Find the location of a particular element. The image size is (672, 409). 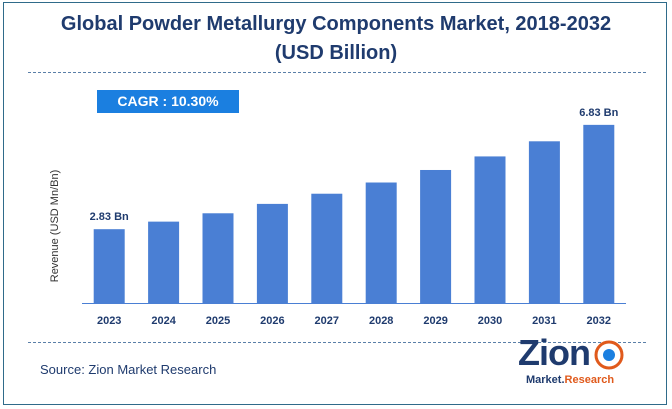

zion-logo: Zion Market.Research is located at coordinates (572, 363).